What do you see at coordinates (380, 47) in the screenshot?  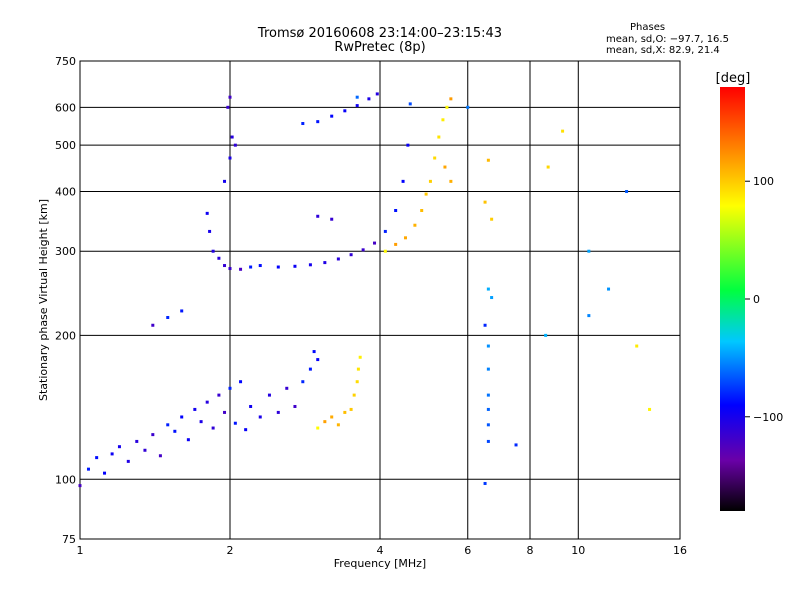 I see `chart-subtitle: RwPretec (8p)` at bounding box center [380, 47].